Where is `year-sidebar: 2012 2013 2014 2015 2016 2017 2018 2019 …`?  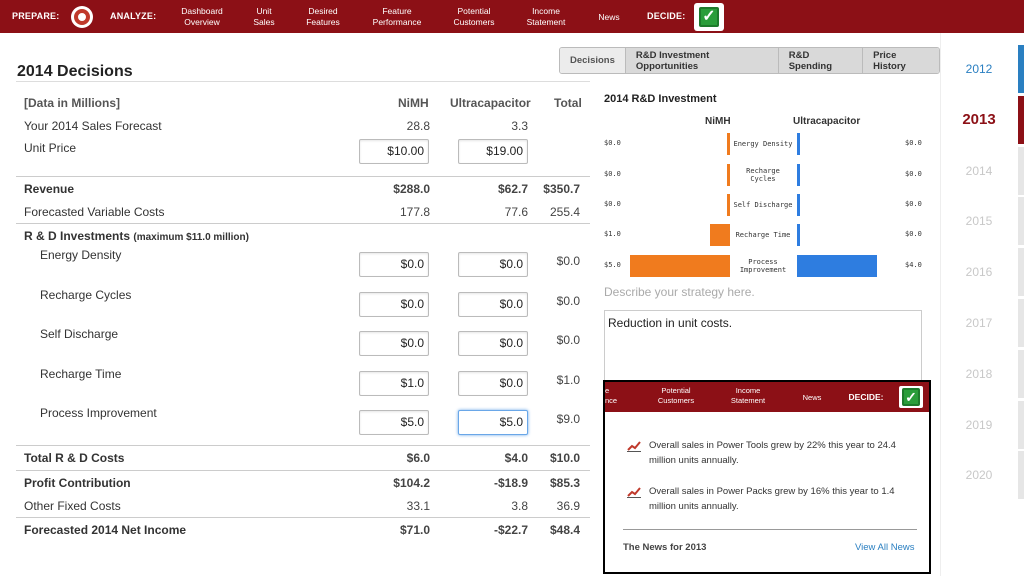
year-sidebar: 2012 2013 2014 2015 2016 2017 2018 2019 … is located at coordinates (982, 304).